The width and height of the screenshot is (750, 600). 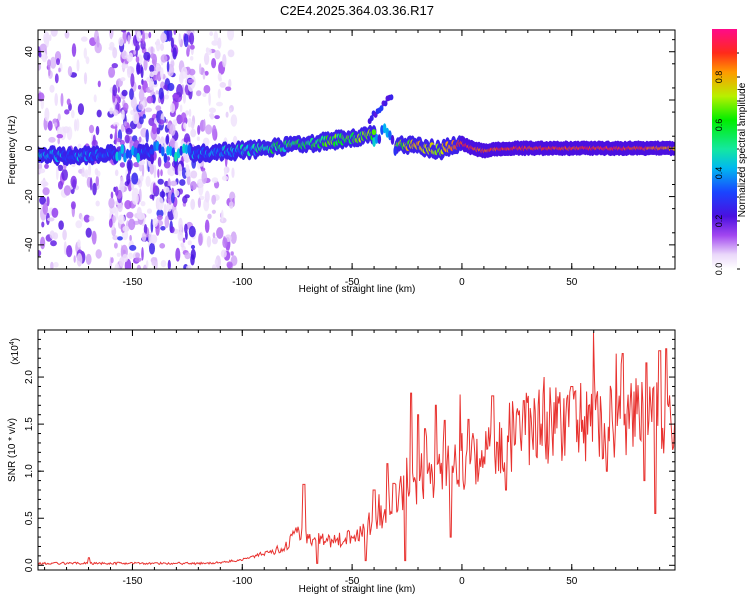 I want to click on colorbar-ticks: 0.0 0.2 0.4 0.6 0.8, so click(x=727, y=163).